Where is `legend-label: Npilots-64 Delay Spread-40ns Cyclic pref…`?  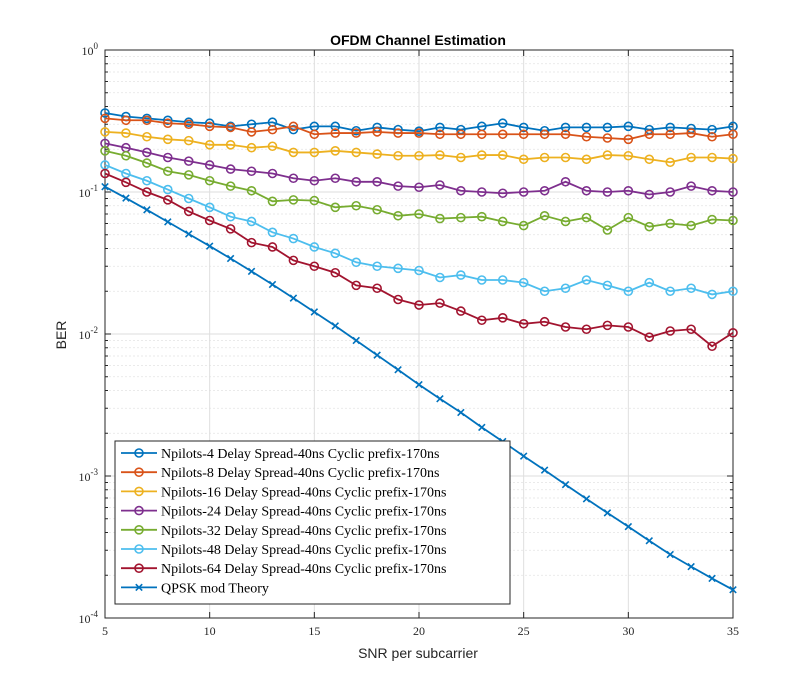 legend-label: Npilots-64 Delay Spread-40ns Cyclic pref… is located at coordinates (303, 569).